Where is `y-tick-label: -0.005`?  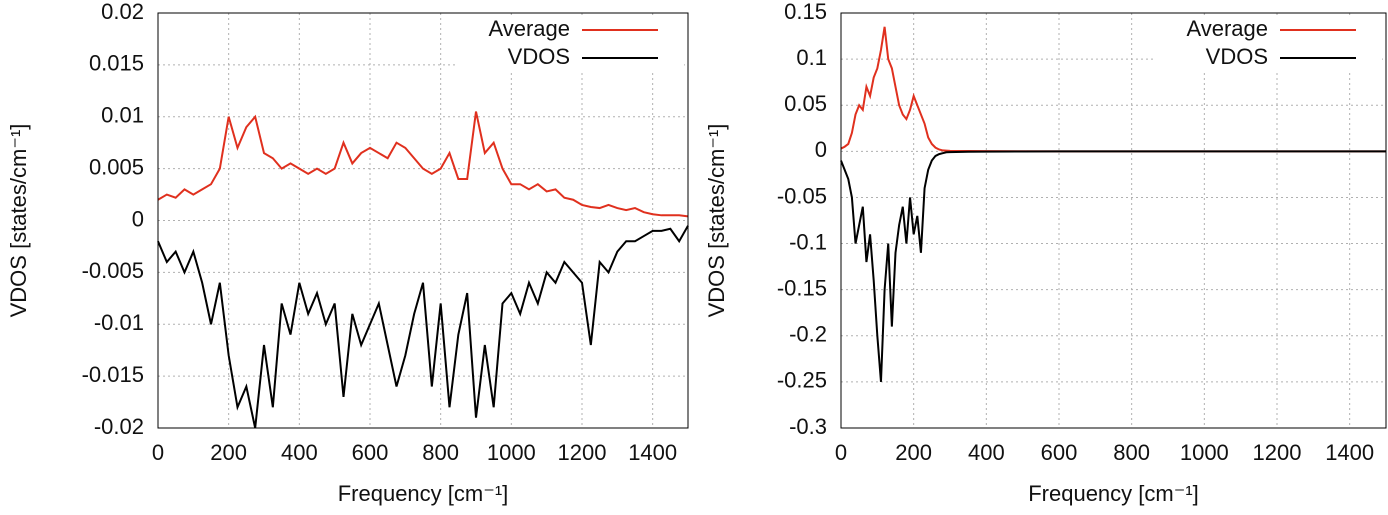
y-tick-label: -0.005 is located at coordinates (113, 270).